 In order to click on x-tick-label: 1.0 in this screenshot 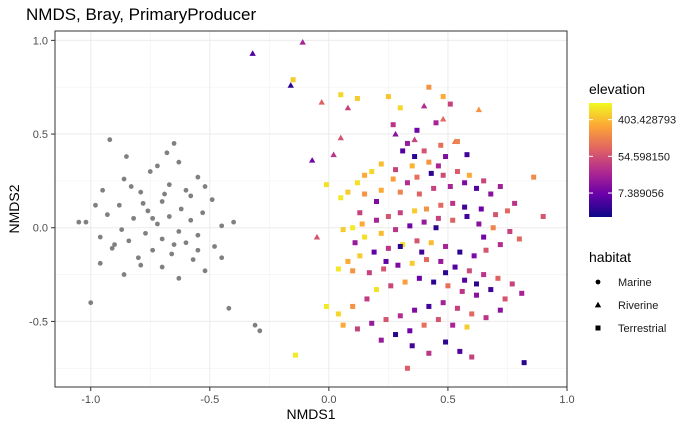, I will do `click(566, 400)`.